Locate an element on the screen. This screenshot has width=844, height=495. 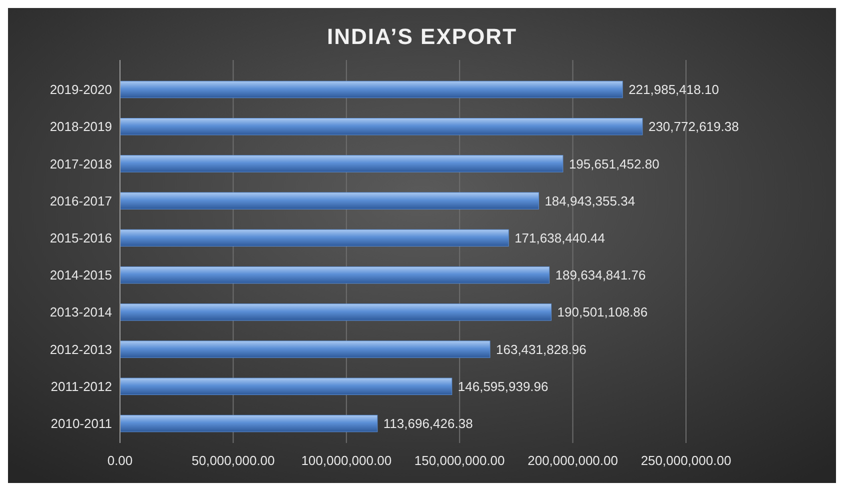
data-label: 184,943,355.34 is located at coordinates (590, 200).